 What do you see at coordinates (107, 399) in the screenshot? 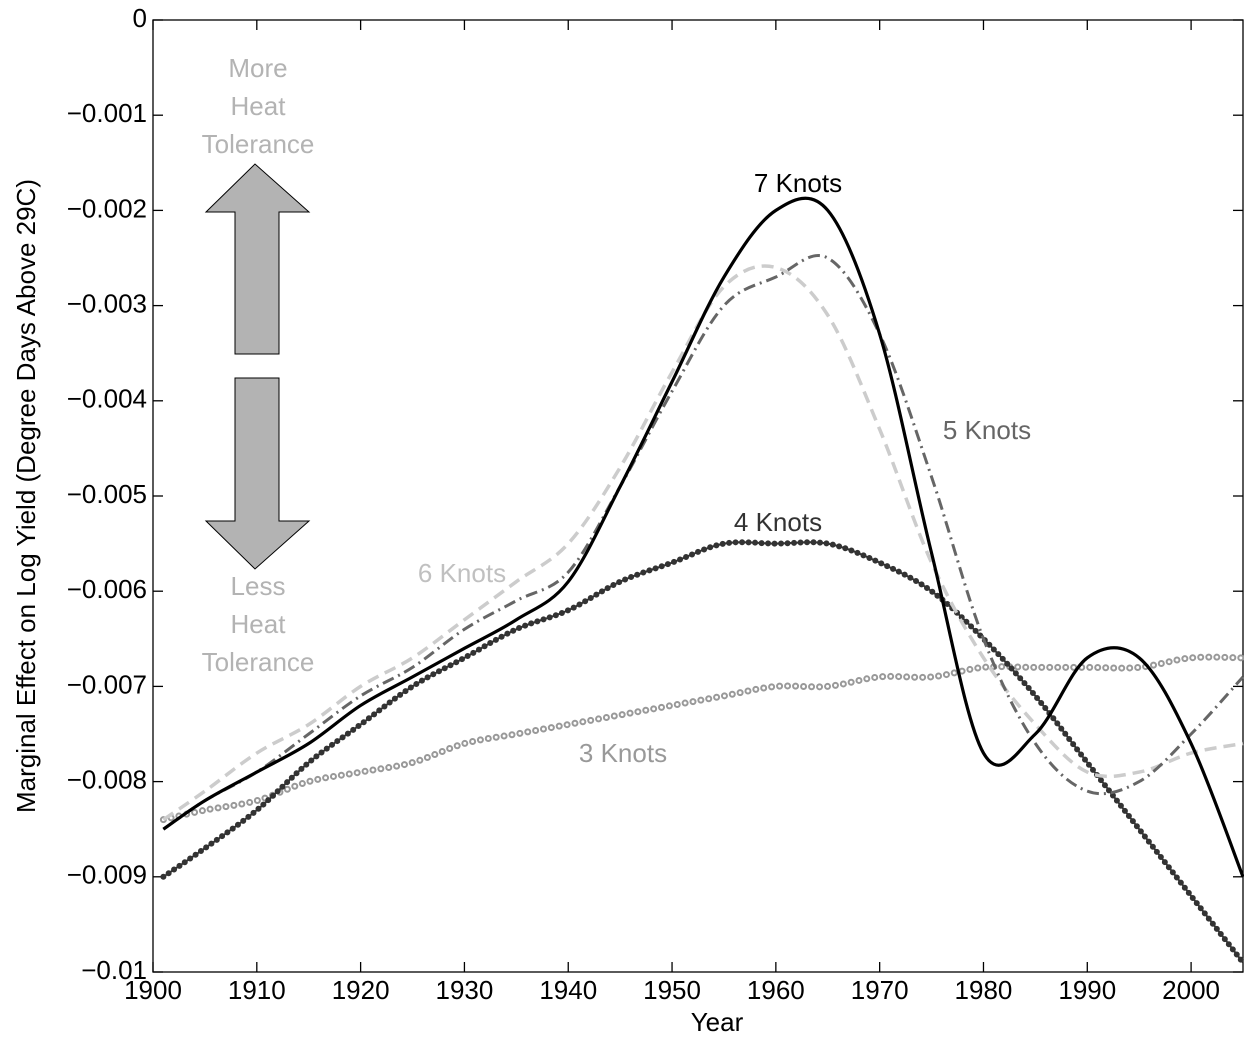
I see `y-tick-label: −0.004` at bounding box center [107, 399].